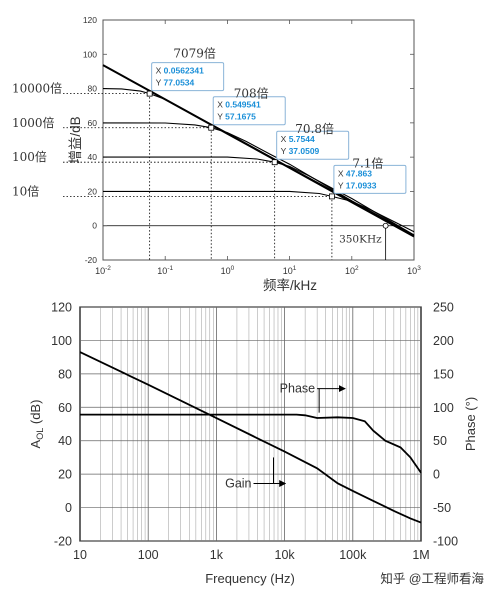 The width and height of the screenshot is (489, 601). Describe the element at coordinates (285, 555) in the screenshot. I see `bottom-x-tick-label: 10k` at that location.